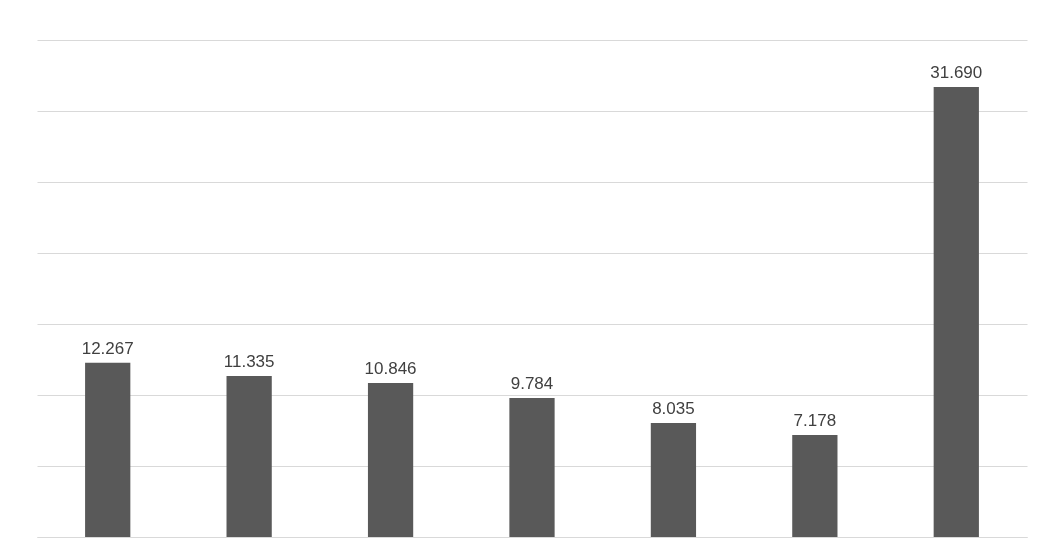 The width and height of the screenshot is (1056, 560). Describe the element at coordinates (673, 408) in the screenshot. I see `data-label: 8.035` at that location.